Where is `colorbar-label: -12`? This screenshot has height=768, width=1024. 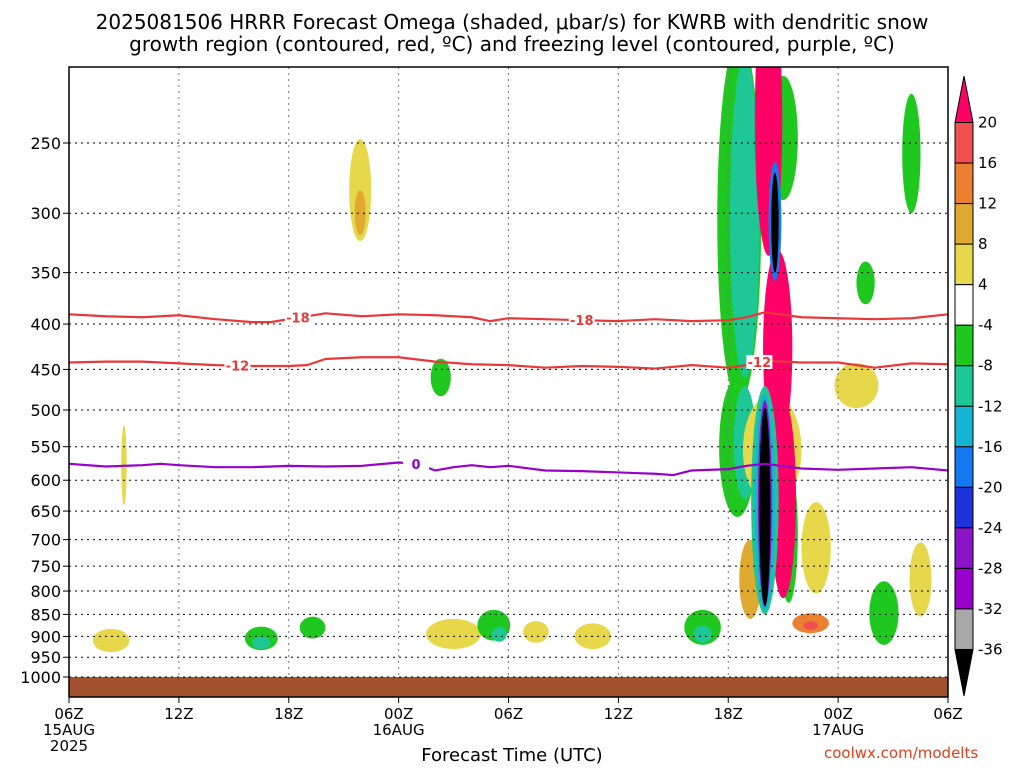 colorbar-label: -12 is located at coordinates (990, 406).